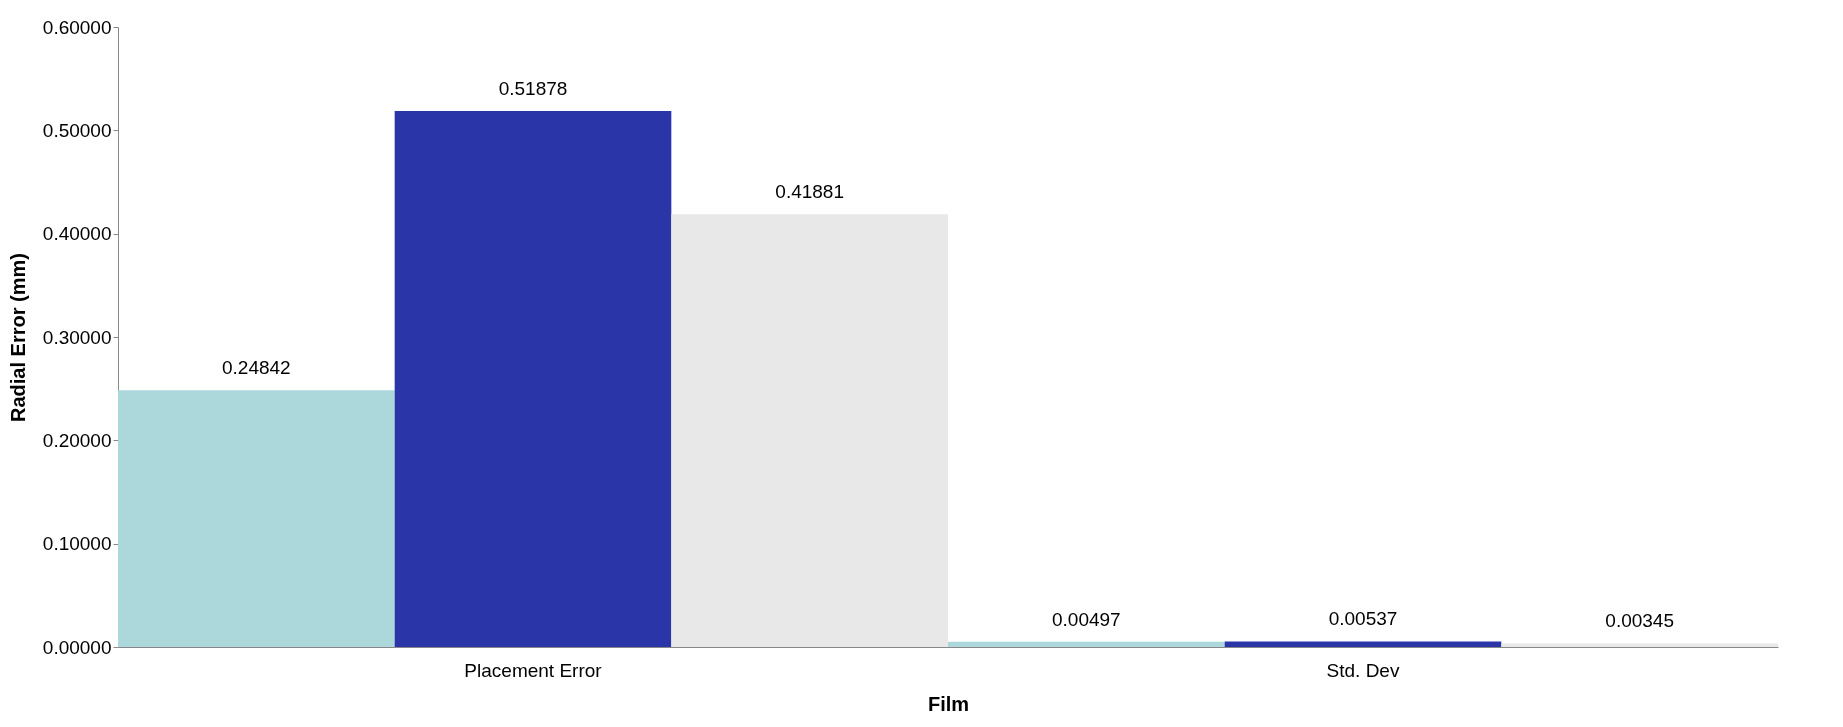 This screenshot has width=1843, height=727. What do you see at coordinates (1086, 619) in the screenshot?
I see `data-label: 0.00497` at bounding box center [1086, 619].